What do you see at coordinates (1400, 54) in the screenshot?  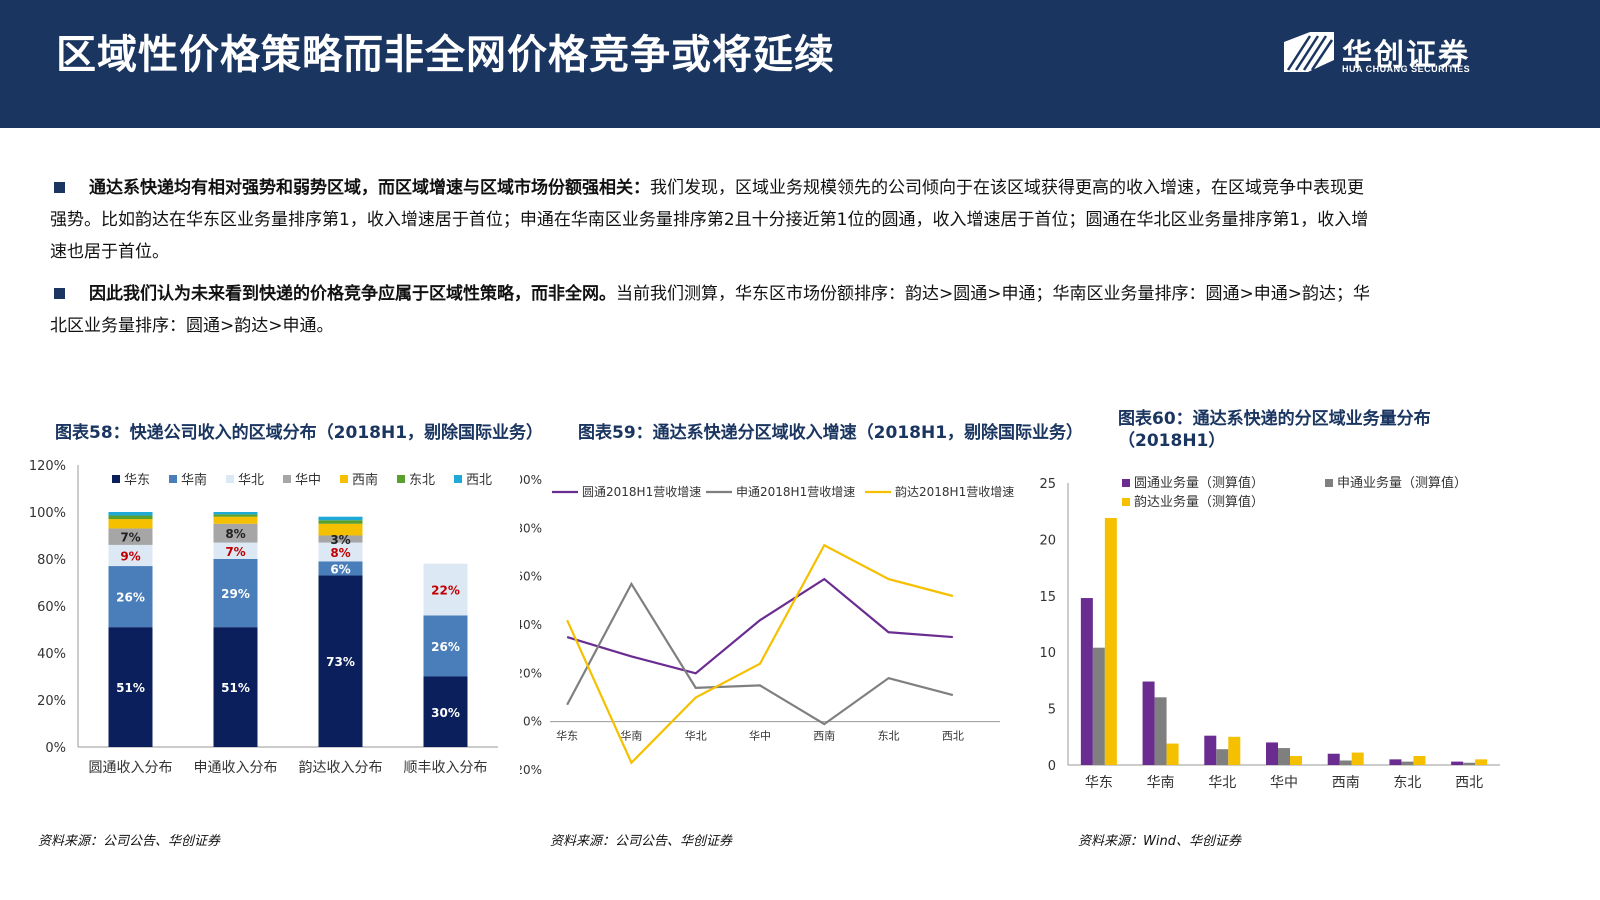 I see `company-logo: 华创证券 HUA CHUANG SECURITIES` at bounding box center [1400, 54].